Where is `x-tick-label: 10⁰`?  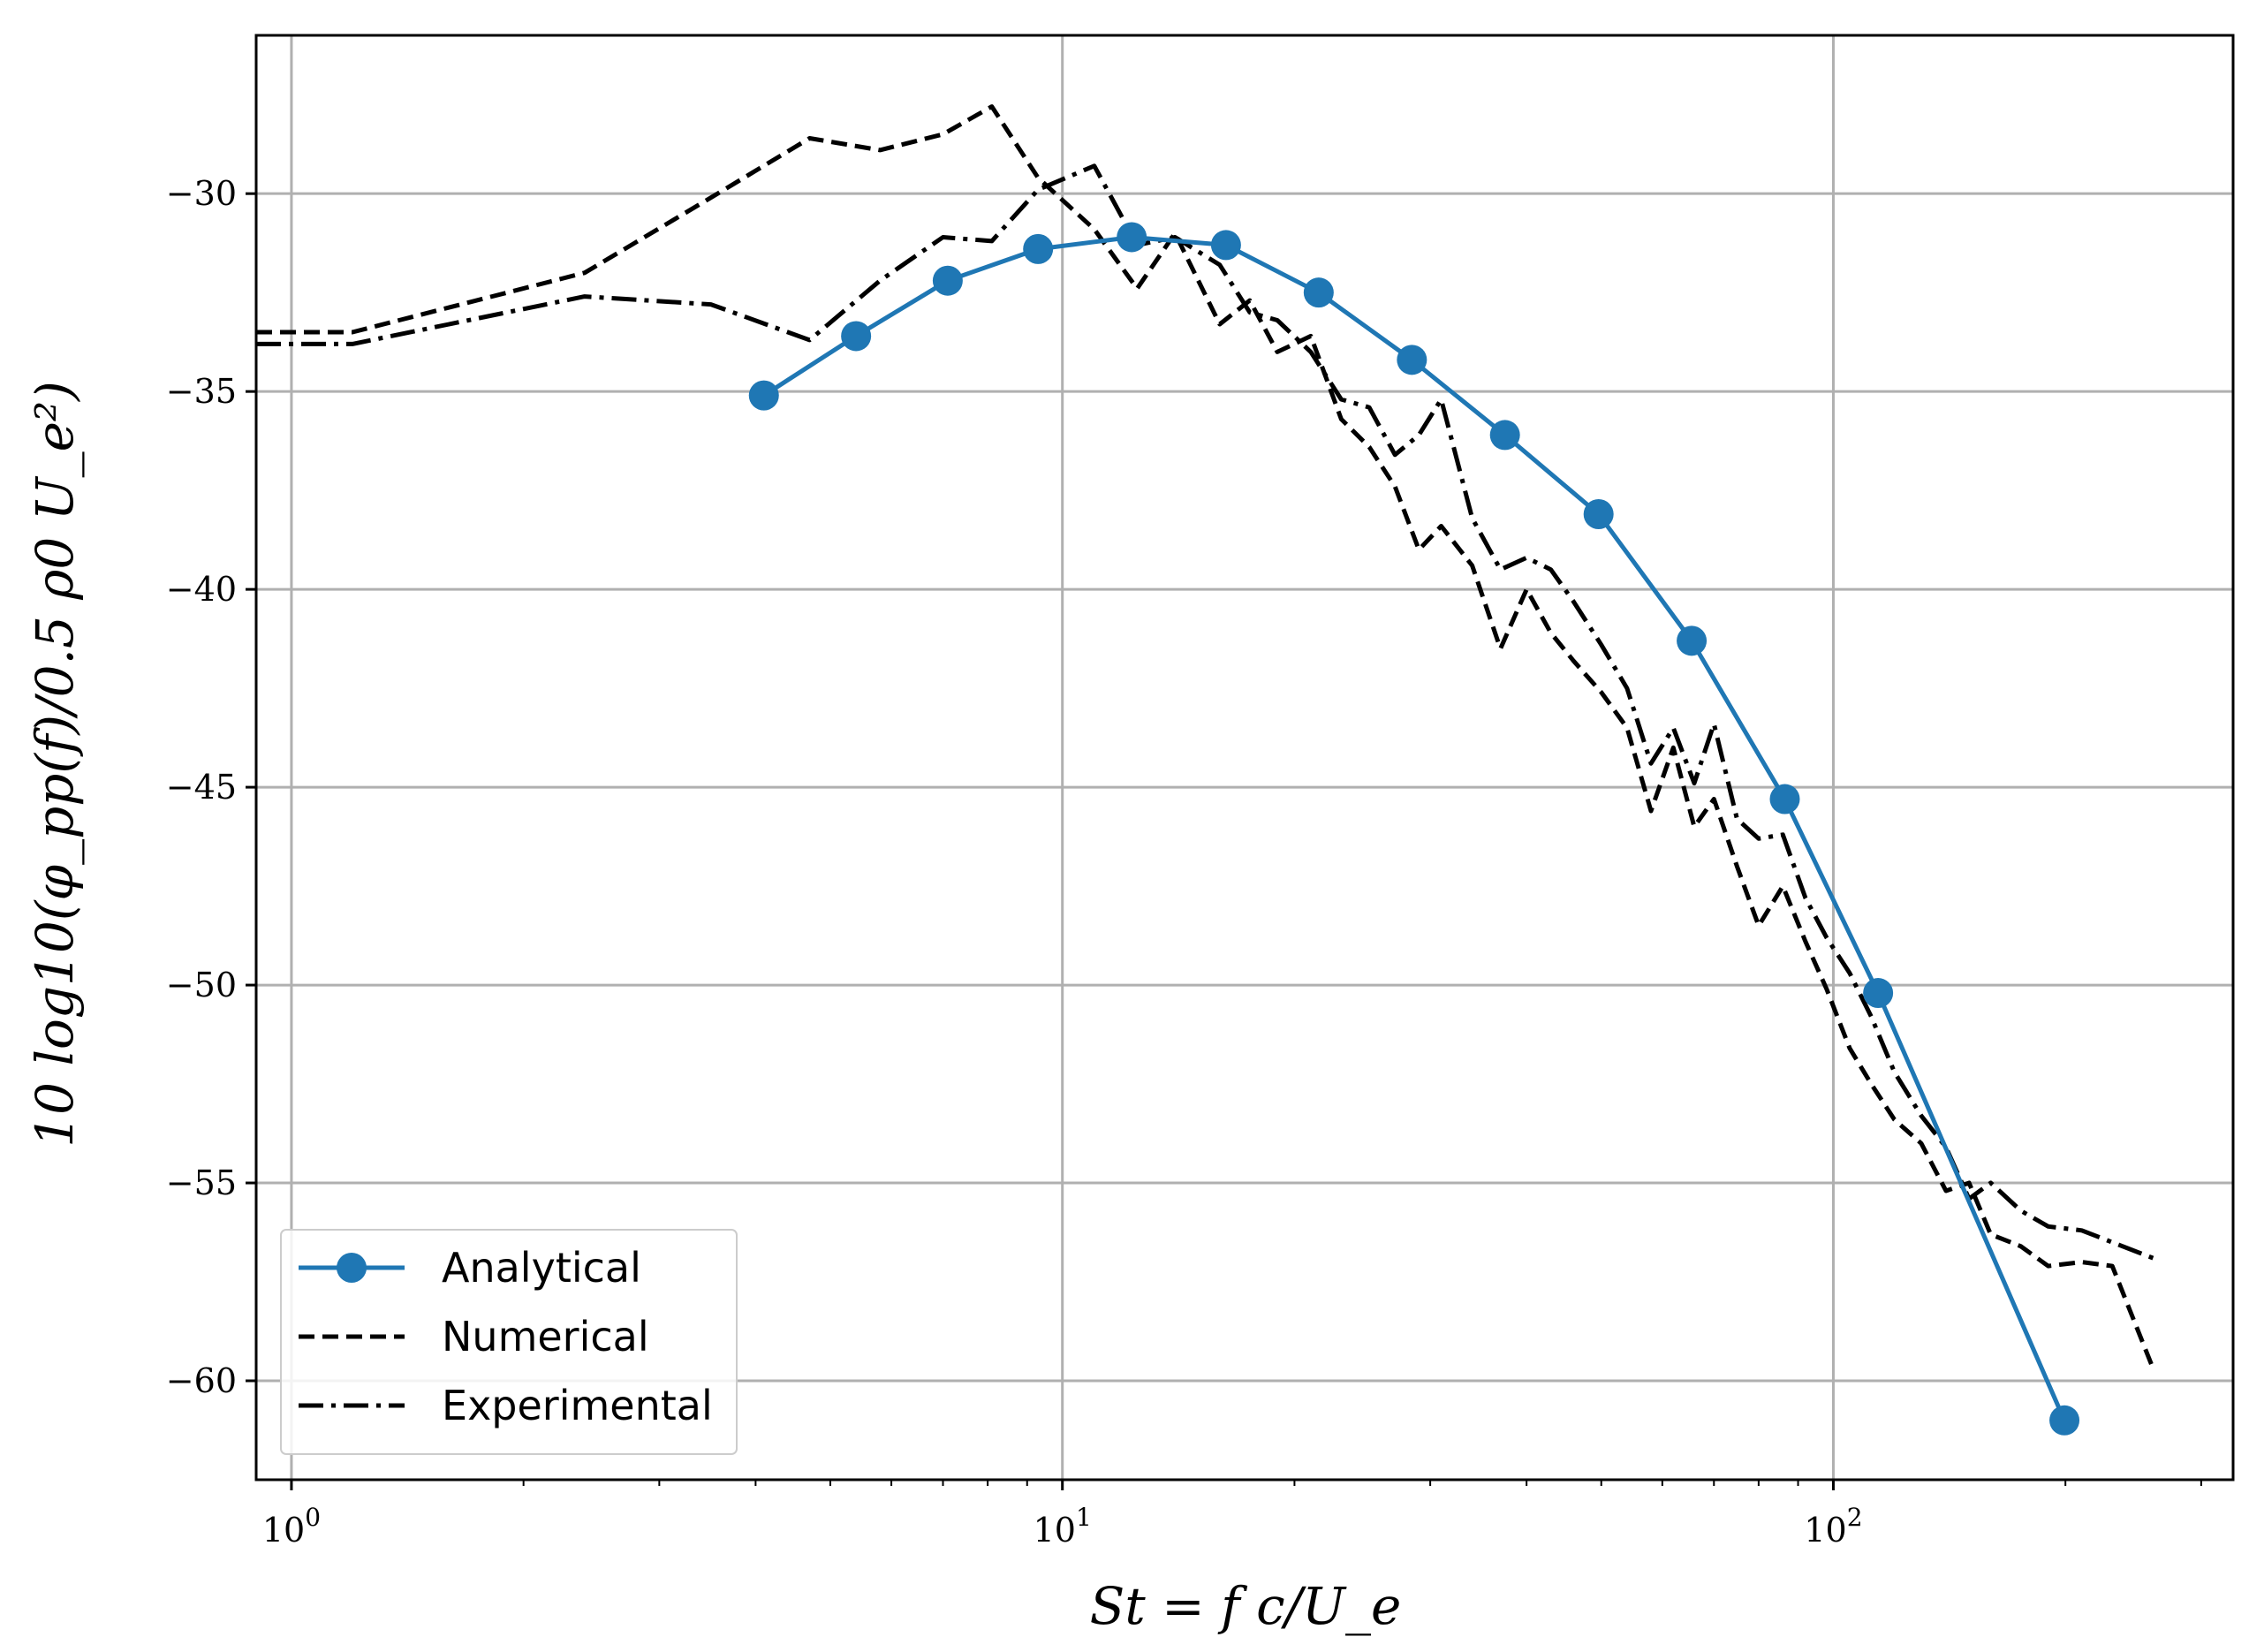 x-tick-label: 10⁰ is located at coordinates (291, 1526).